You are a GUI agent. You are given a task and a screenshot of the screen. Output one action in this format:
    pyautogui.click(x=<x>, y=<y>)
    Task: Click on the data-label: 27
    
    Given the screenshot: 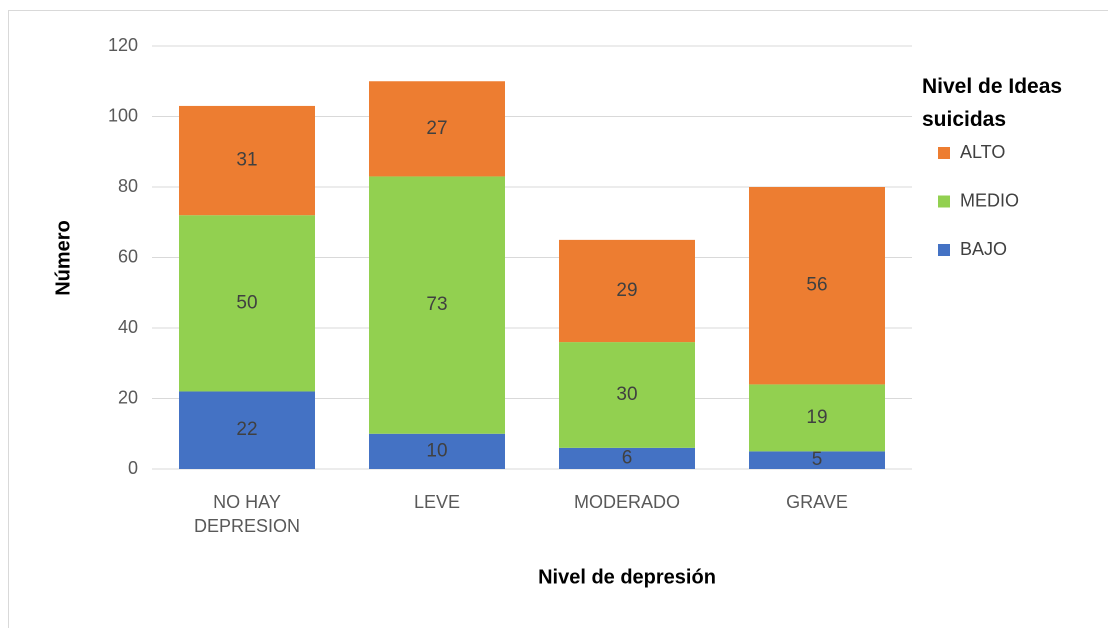 What is the action you would take?
    pyautogui.click(x=436, y=128)
    